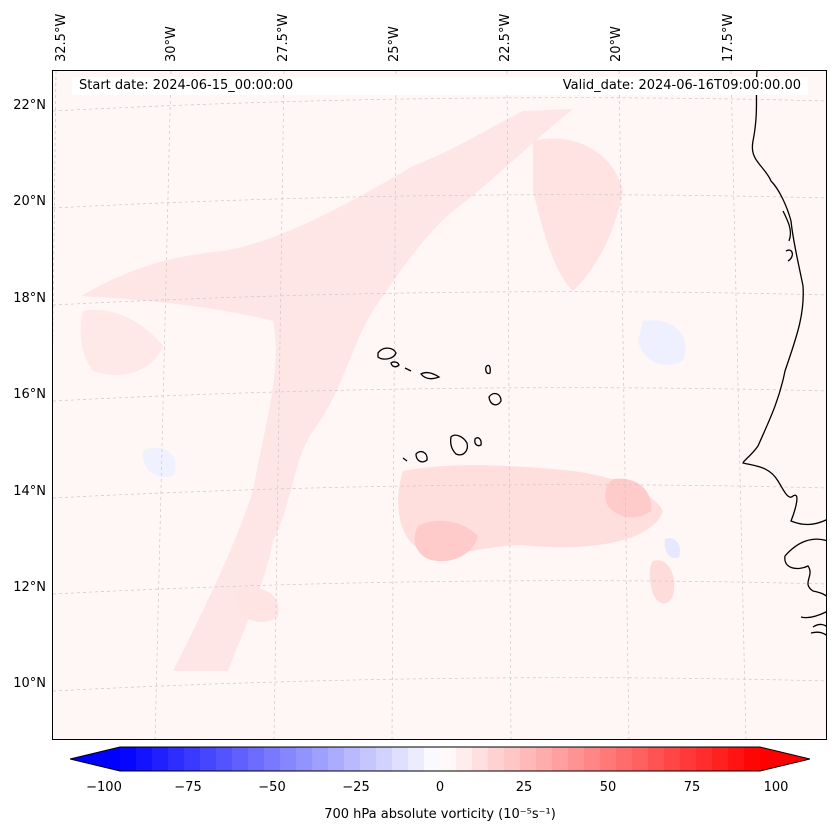  What do you see at coordinates (29, 105) in the screenshot?
I see `lat-label-22n: 22°N` at bounding box center [29, 105].